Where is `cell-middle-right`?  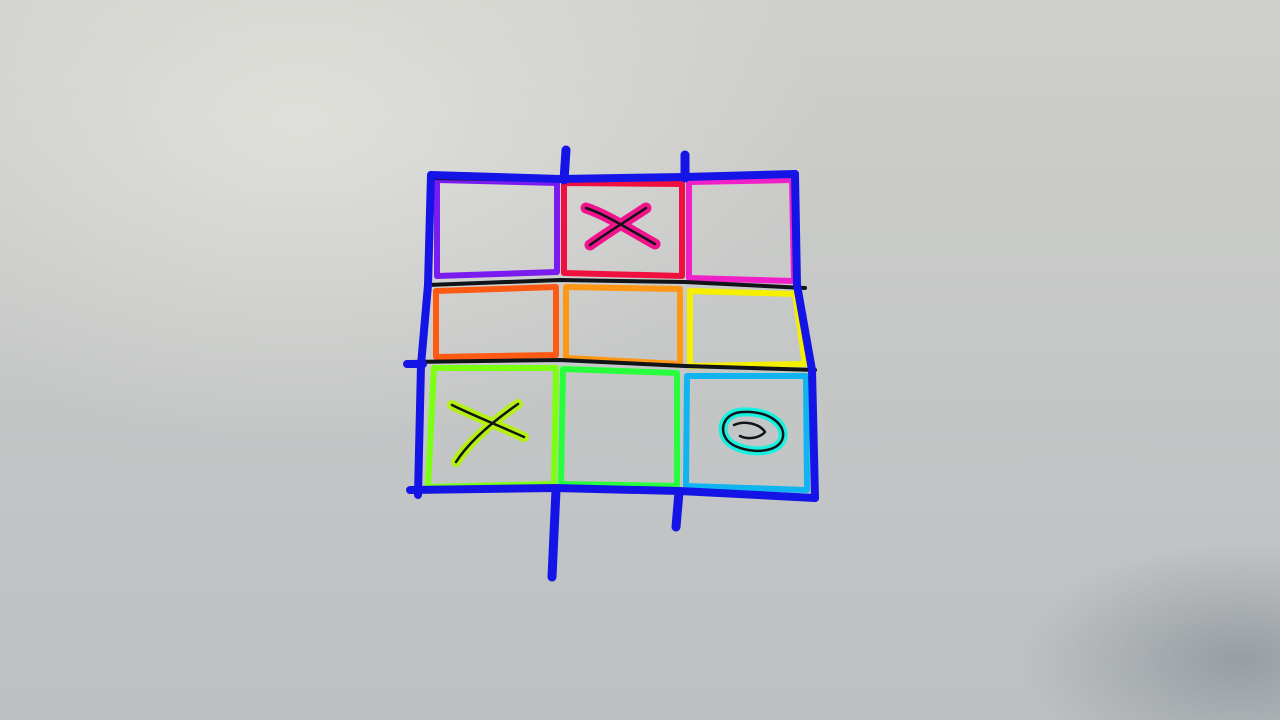 cell-middle-right is located at coordinates (747, 328).